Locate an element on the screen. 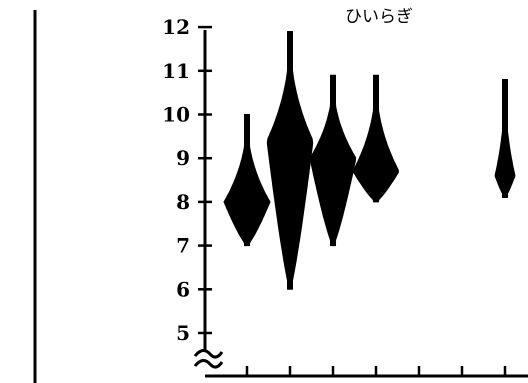  y-tick-label: 9 is located at coordinates (183, 158).